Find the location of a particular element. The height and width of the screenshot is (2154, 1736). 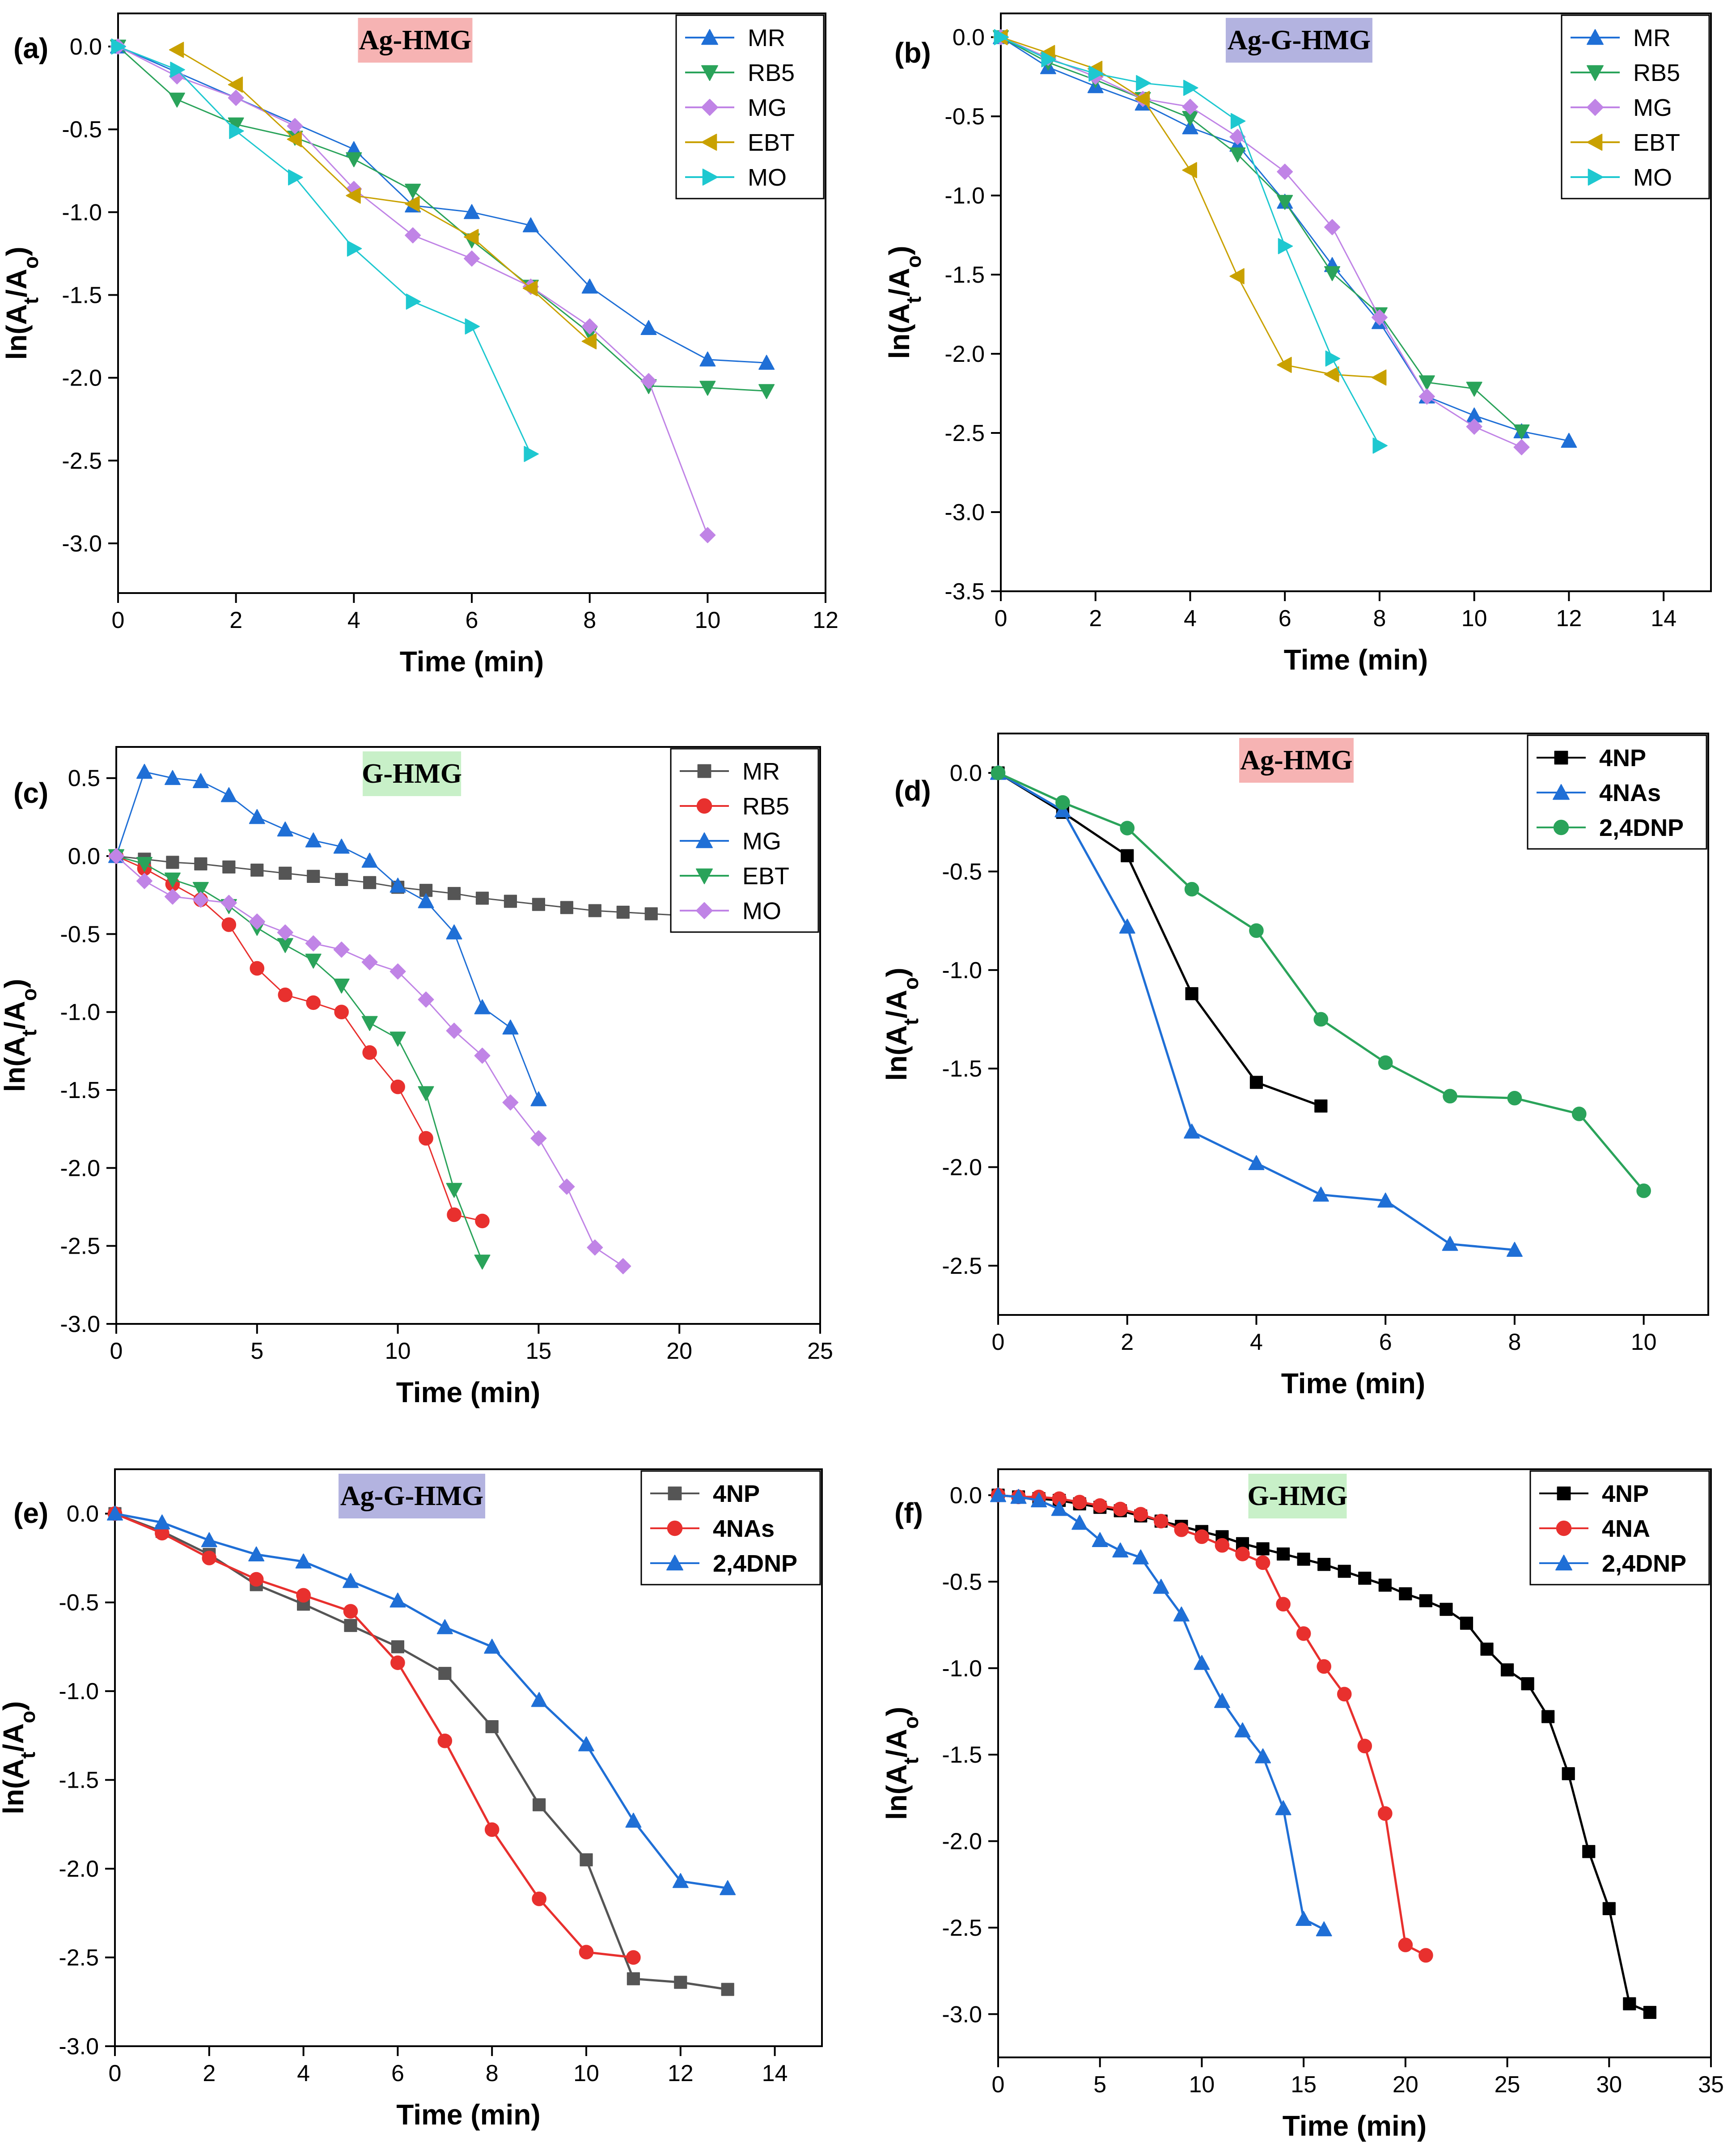

legend-label: EBT is located at coordinates (771, 142).